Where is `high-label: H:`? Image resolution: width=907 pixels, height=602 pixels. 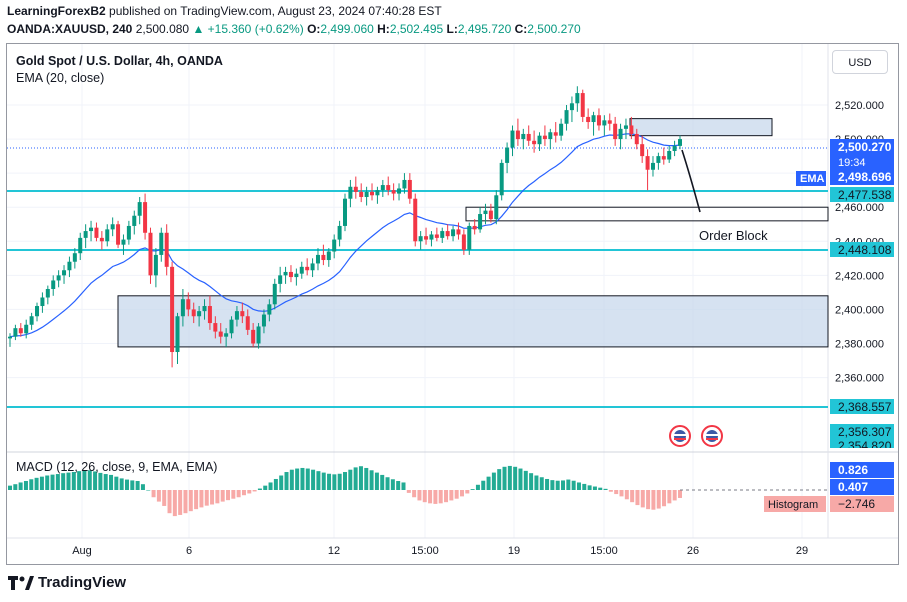
high-label: H: is located at coordinates (383, 29).